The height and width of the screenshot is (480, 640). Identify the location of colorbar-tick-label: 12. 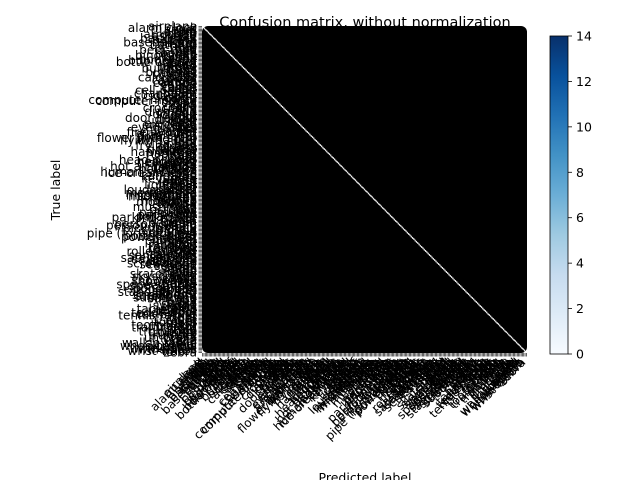
(584, 81).